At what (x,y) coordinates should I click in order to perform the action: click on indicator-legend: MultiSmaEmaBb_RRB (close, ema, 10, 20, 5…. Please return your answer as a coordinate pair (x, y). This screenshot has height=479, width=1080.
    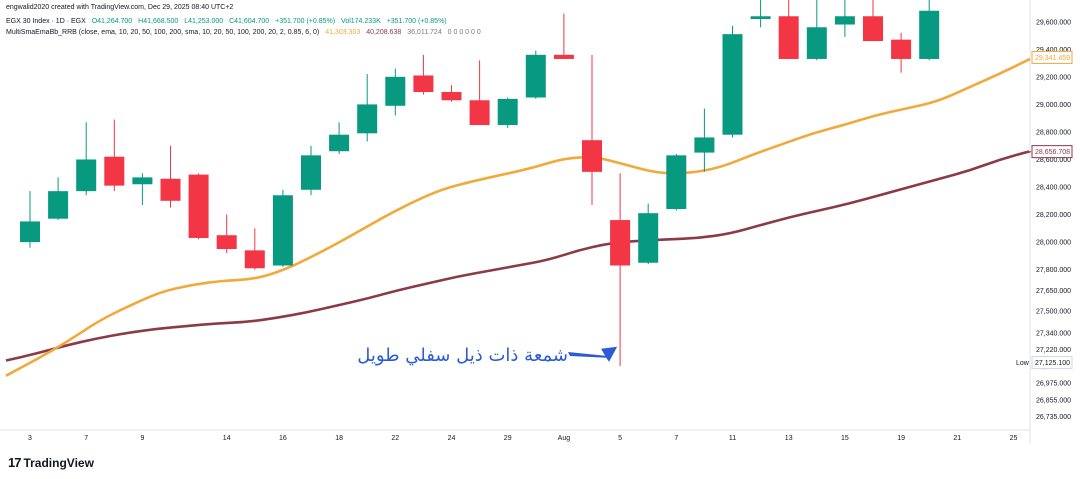
    Looking at the image, I should click on (243, 32).